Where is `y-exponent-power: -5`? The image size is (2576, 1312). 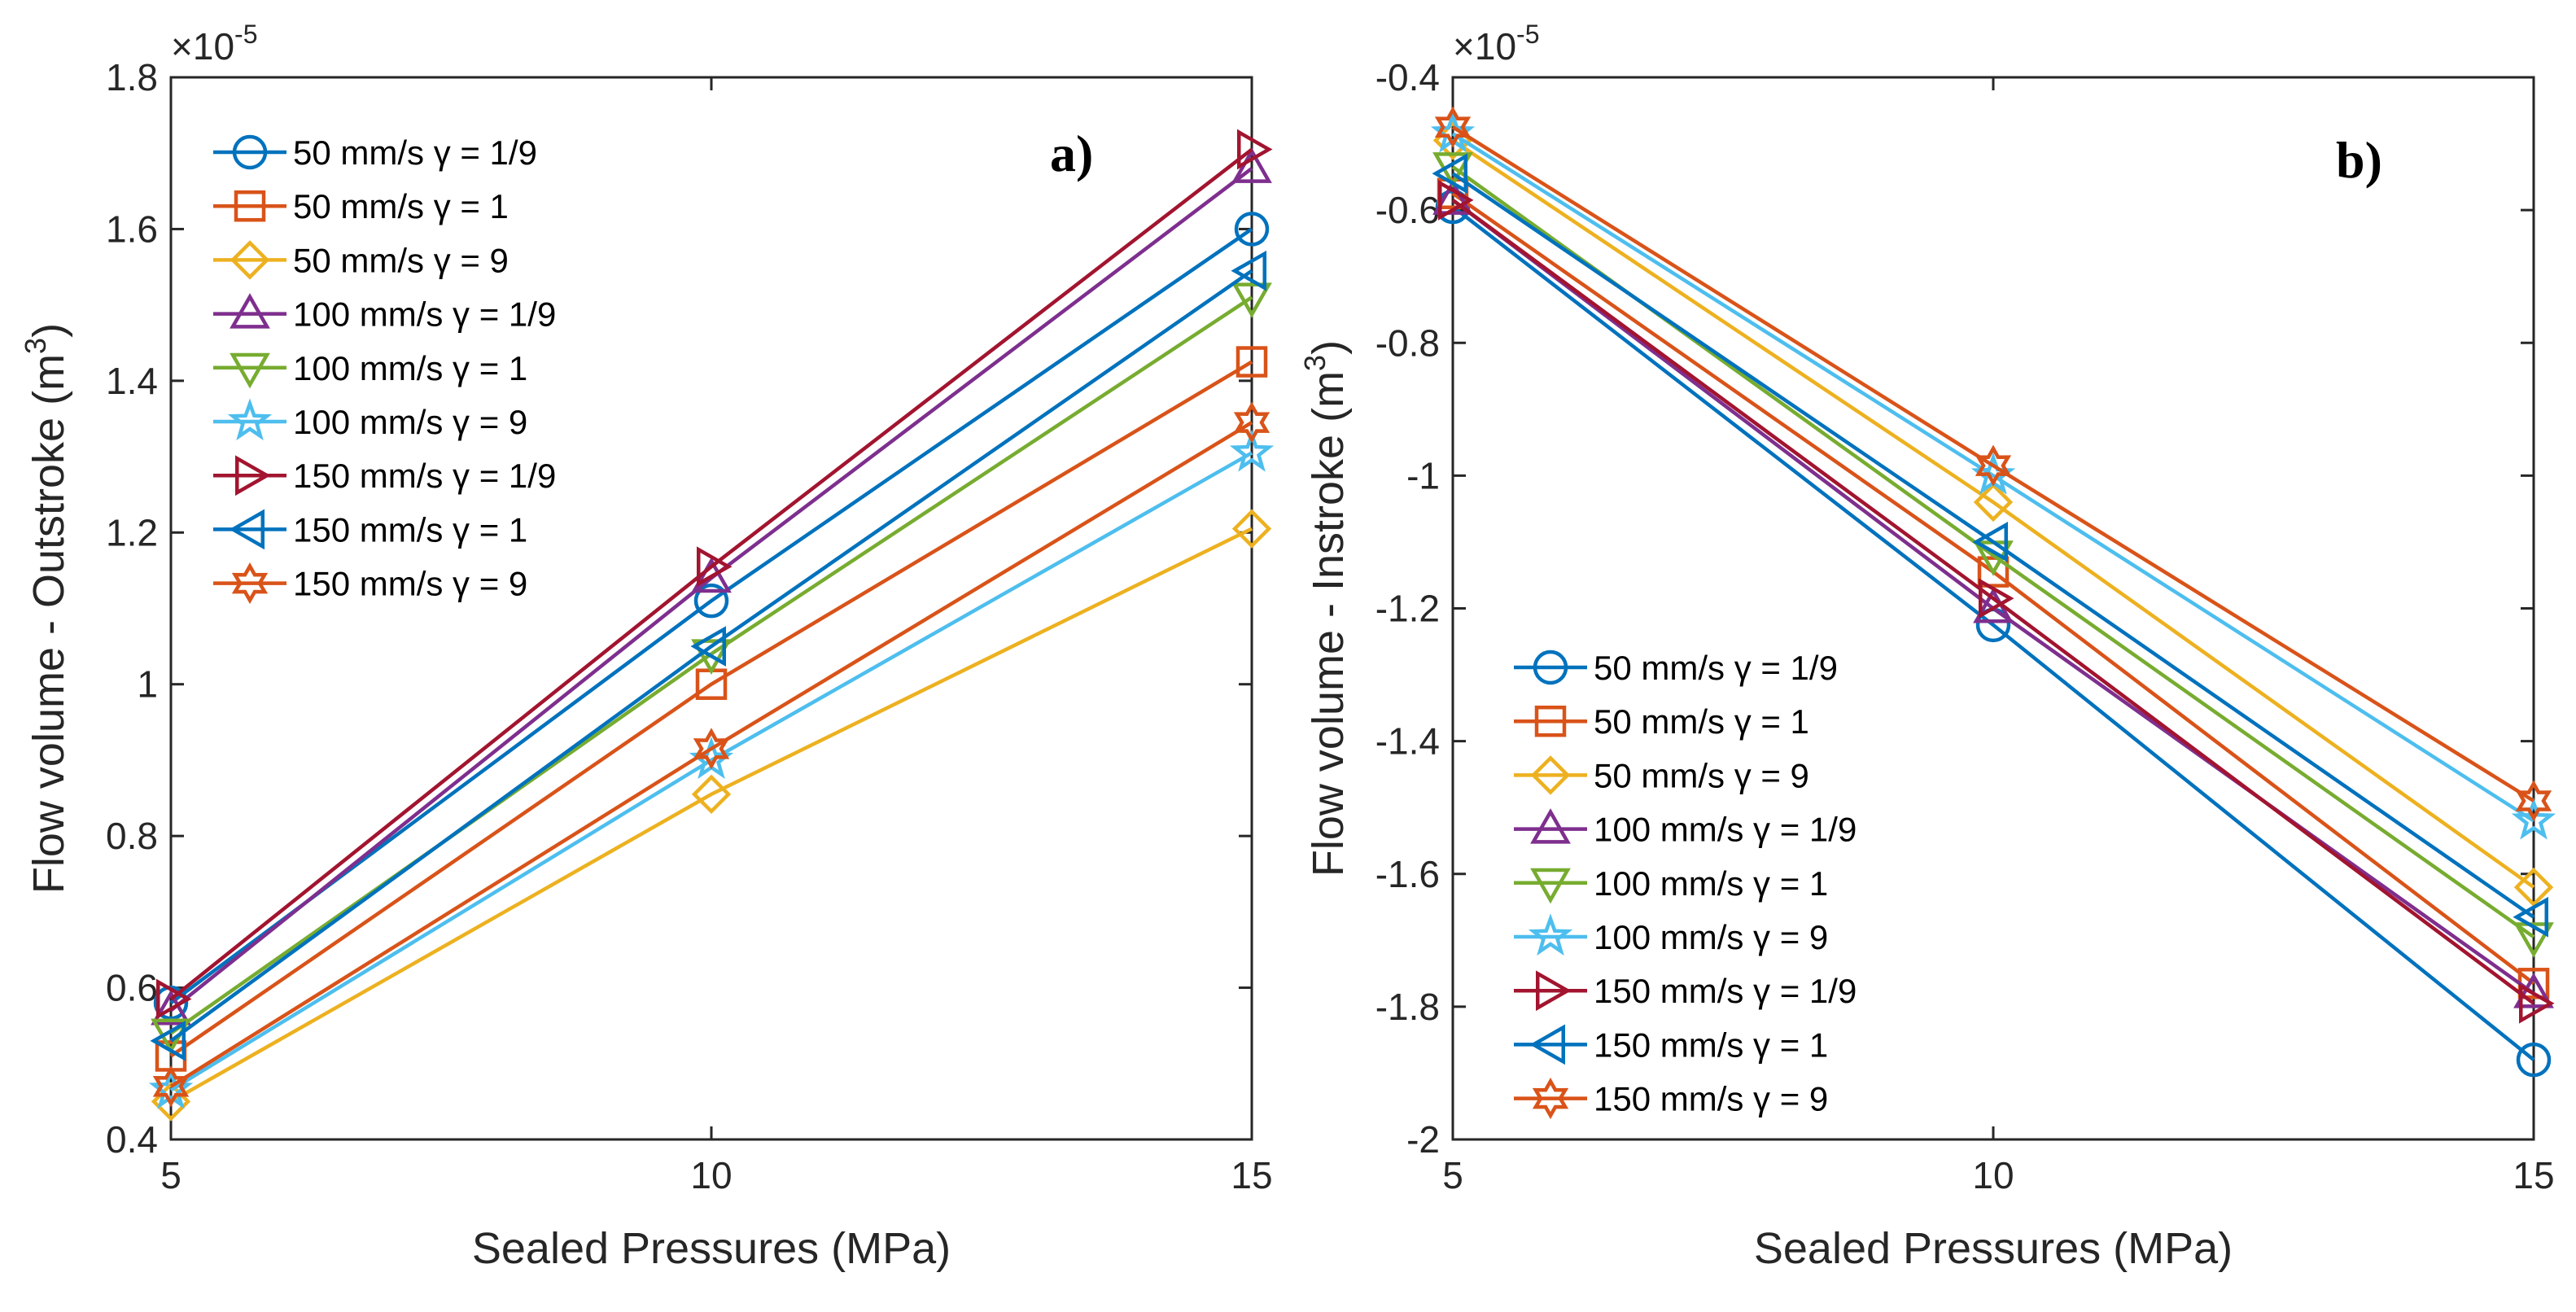 y-exponent-power: -5 is located at coordinates (1527, 34).